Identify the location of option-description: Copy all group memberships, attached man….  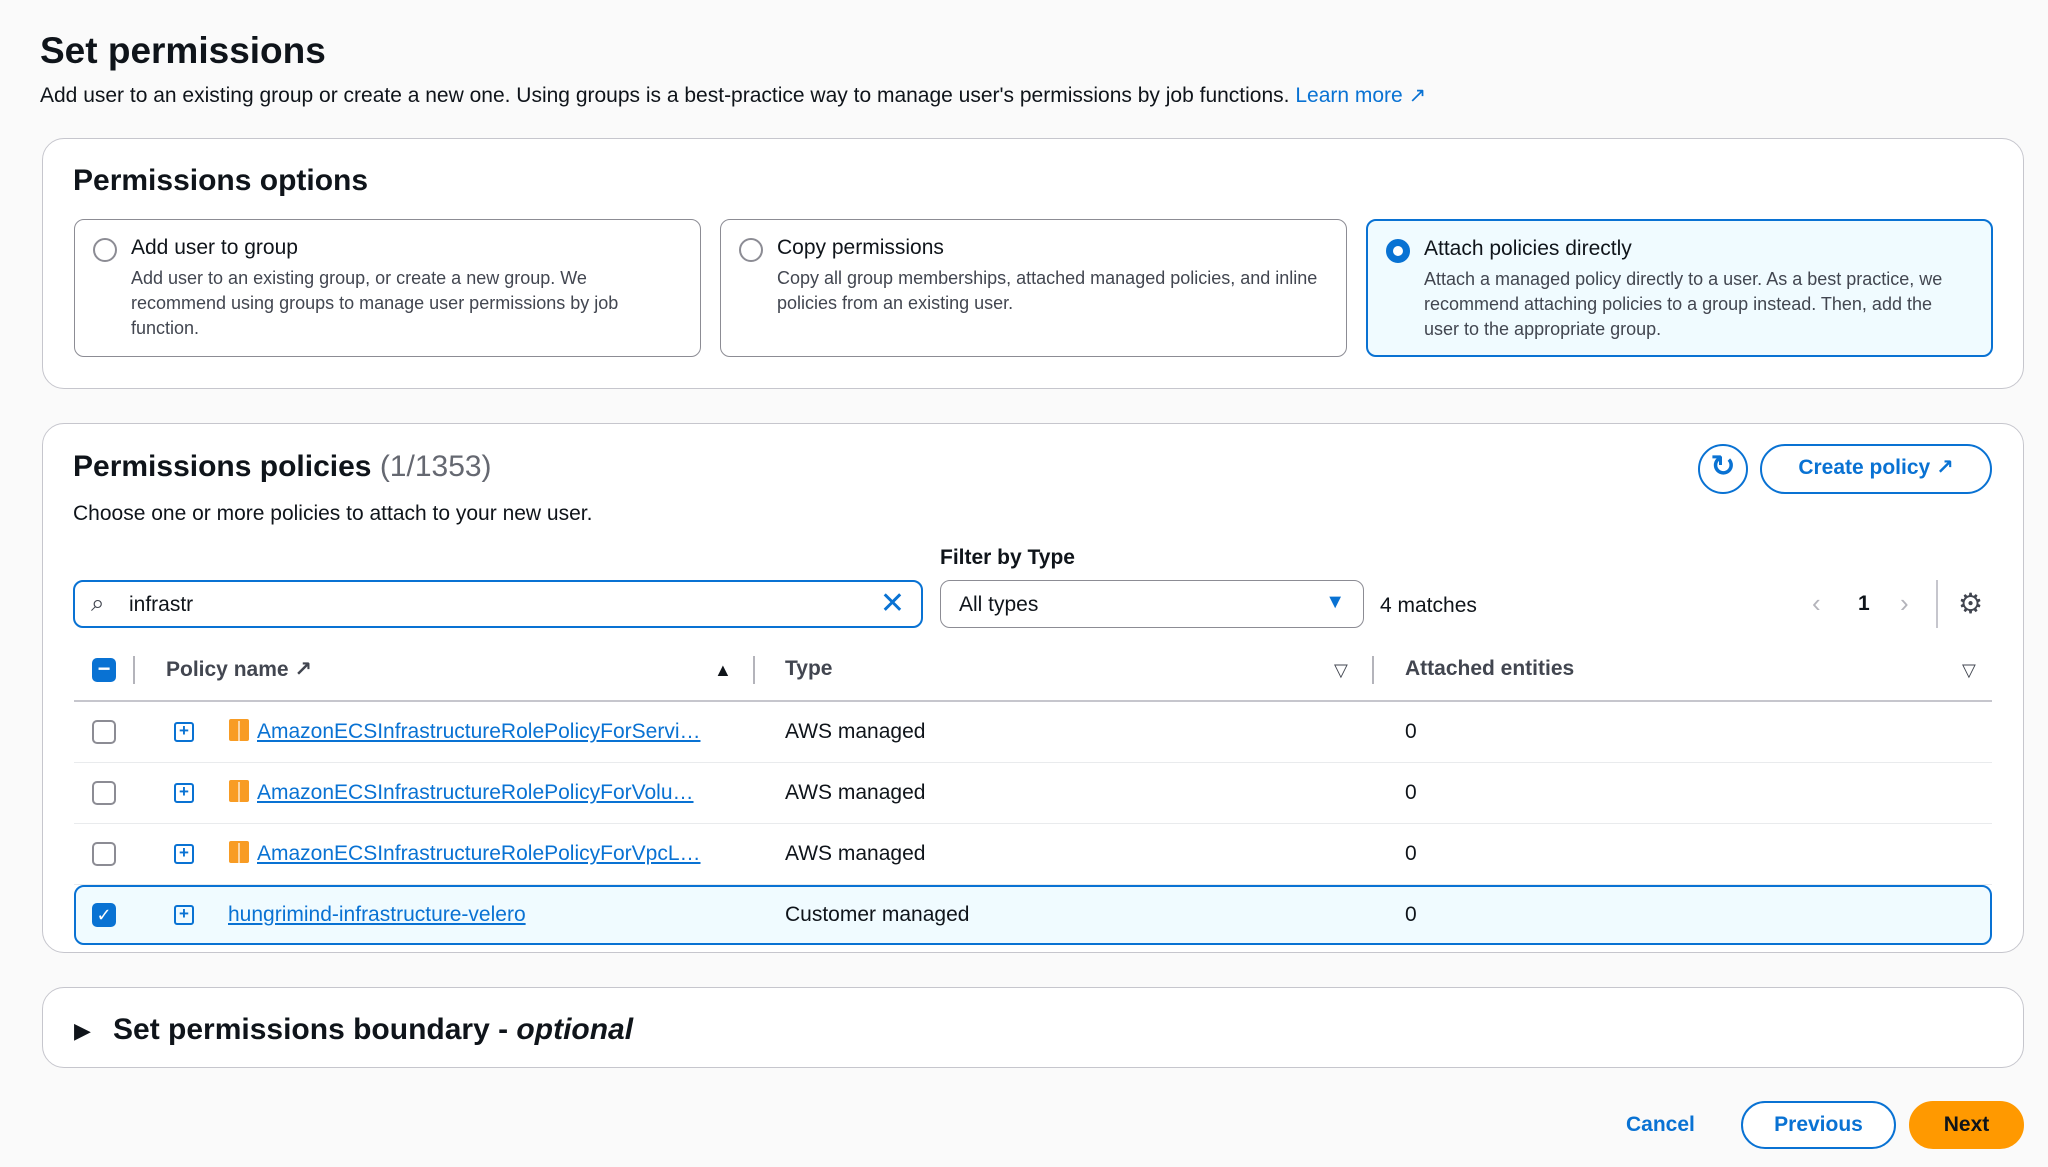
(1047, 290).